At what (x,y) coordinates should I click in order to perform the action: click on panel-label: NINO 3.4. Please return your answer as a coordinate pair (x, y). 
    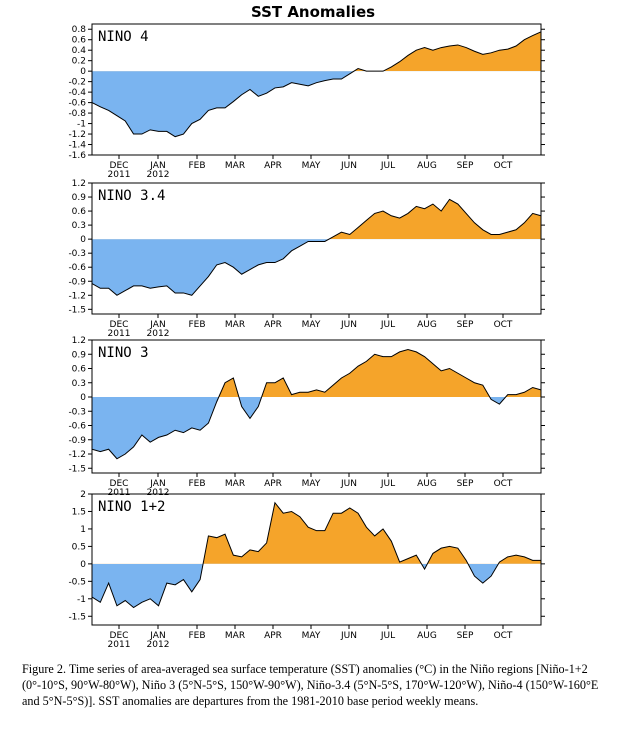
    Looking at the image, I should click on (131, 196).